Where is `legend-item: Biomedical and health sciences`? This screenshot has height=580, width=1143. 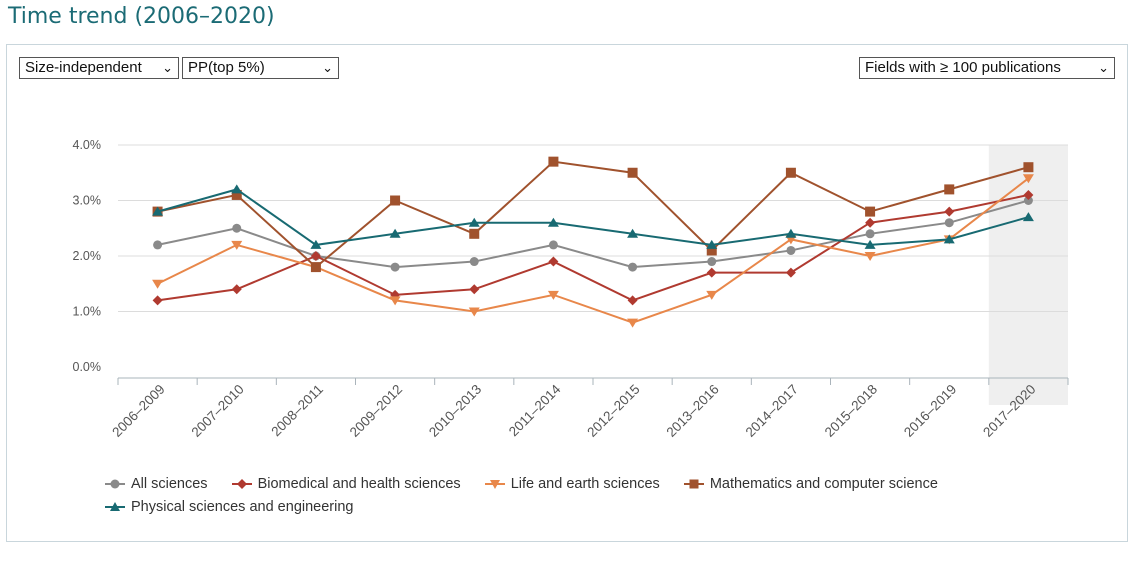
legend-item: Biomedical and health sciences is located at coordinates (346, 483).